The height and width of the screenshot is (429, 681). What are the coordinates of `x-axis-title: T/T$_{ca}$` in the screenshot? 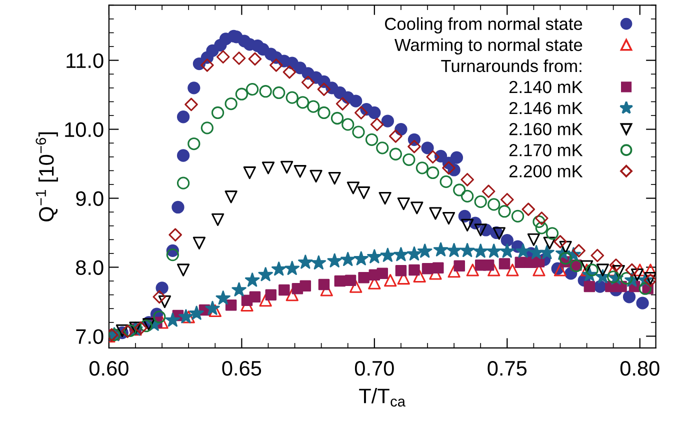 It's located at (382, 397).